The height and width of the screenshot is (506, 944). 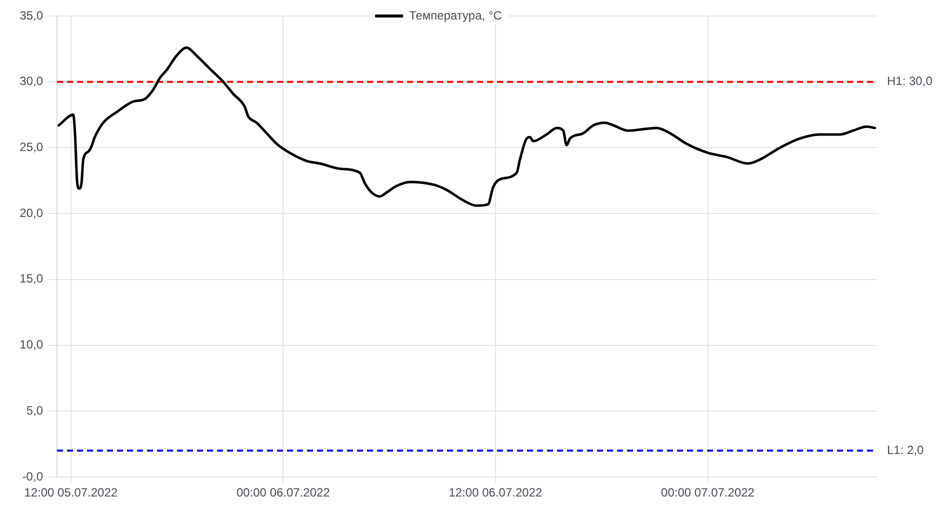 What do you see at coordinates (35, 410) in the screenshot?
I see `y-tick-label: 5,0` at bounding box center [35, 410].